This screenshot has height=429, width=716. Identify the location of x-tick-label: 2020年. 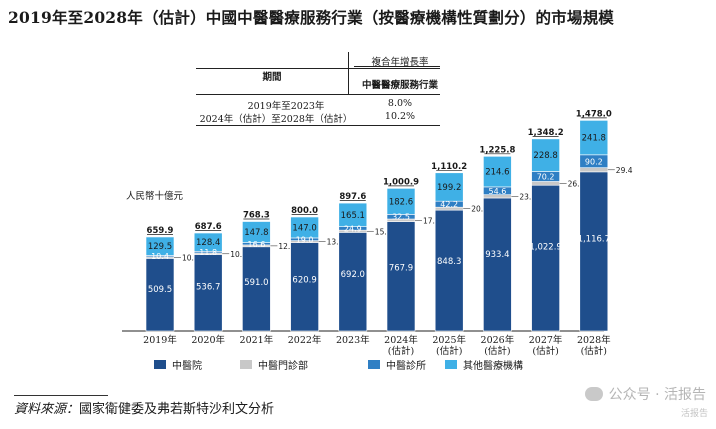
(208, 340).